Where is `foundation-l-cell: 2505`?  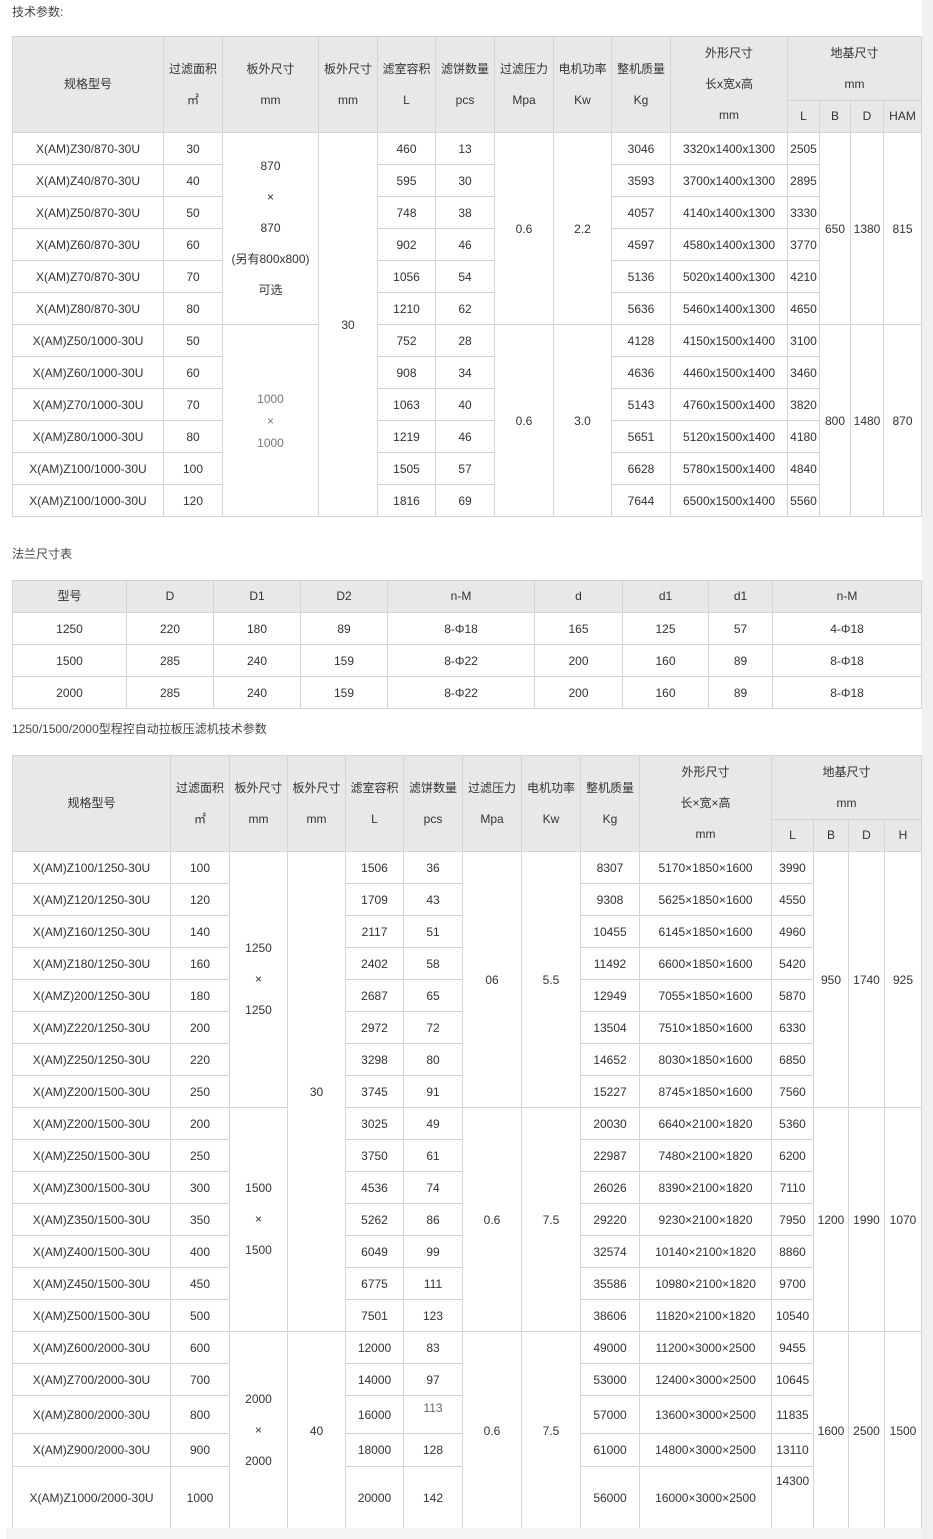 foundation-l-cell: 2505 is located at coordinates (803, 148).